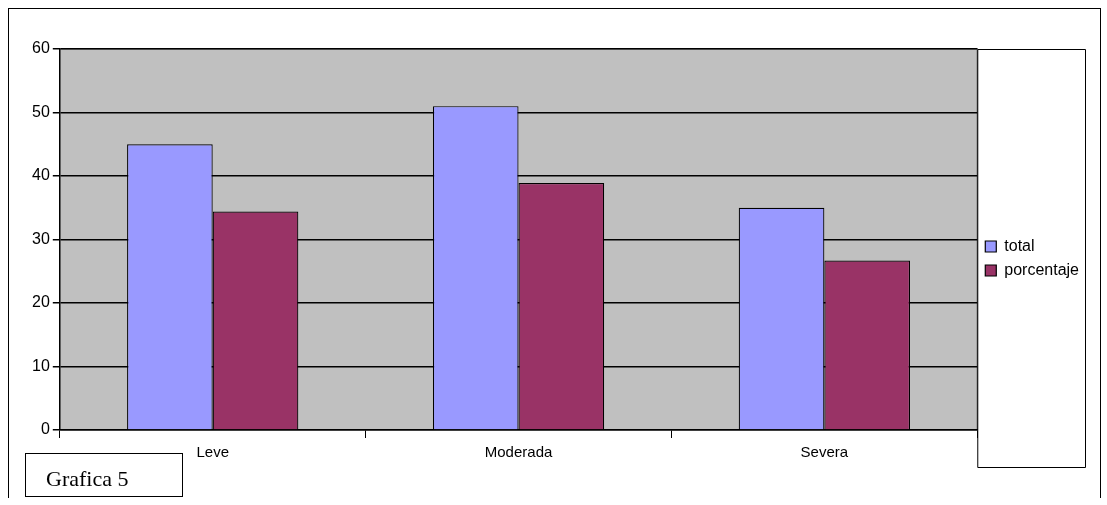  What do you see at coordinates (104, 475) in the screenshot?
I see `text: Grafica 5` at bounding box center [104, 475].